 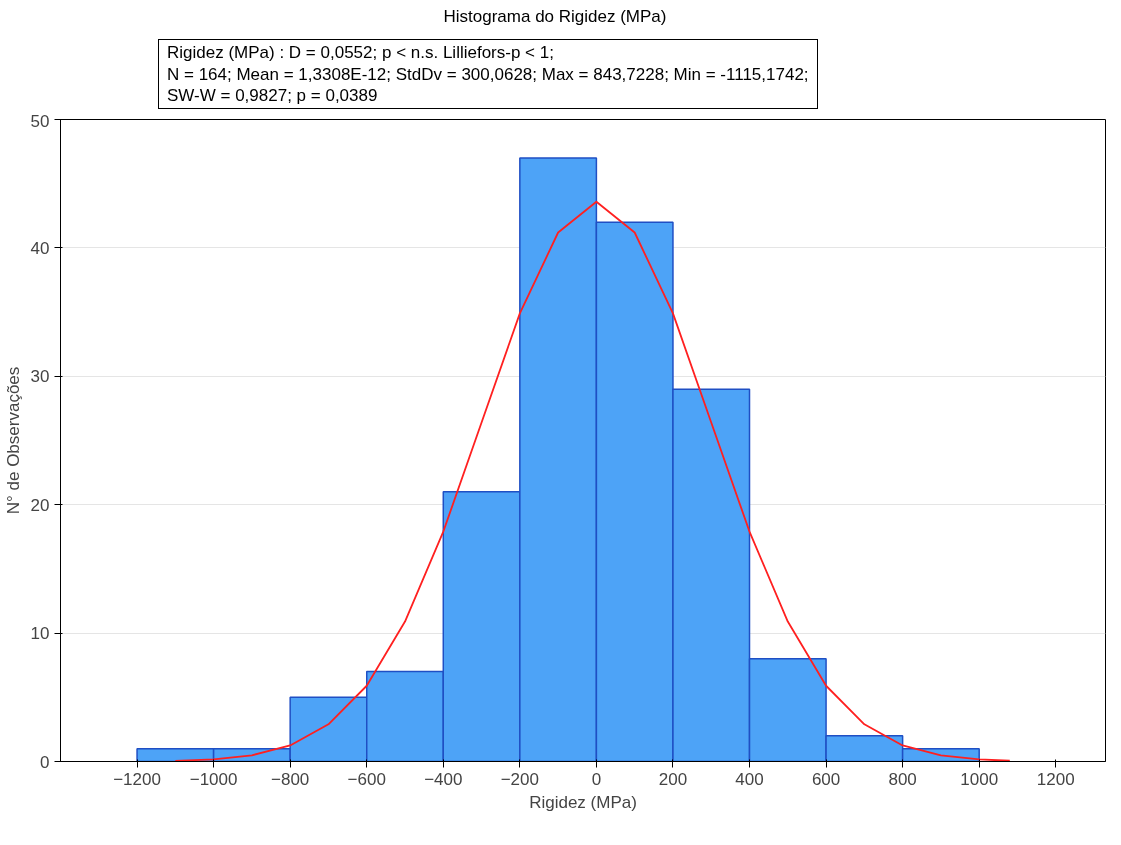 I want to click on x-tick-label: −800, so click(x=290, y=779).